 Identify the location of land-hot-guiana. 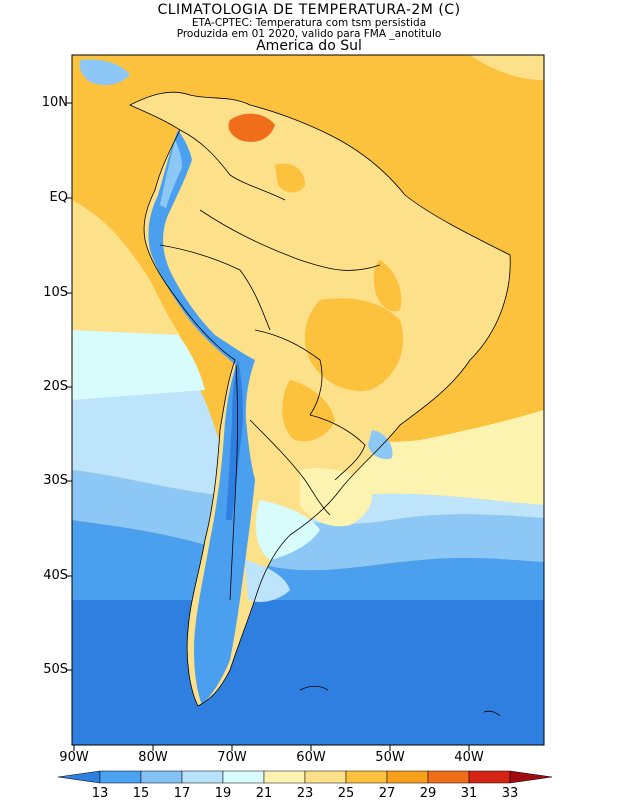
(290, 178).